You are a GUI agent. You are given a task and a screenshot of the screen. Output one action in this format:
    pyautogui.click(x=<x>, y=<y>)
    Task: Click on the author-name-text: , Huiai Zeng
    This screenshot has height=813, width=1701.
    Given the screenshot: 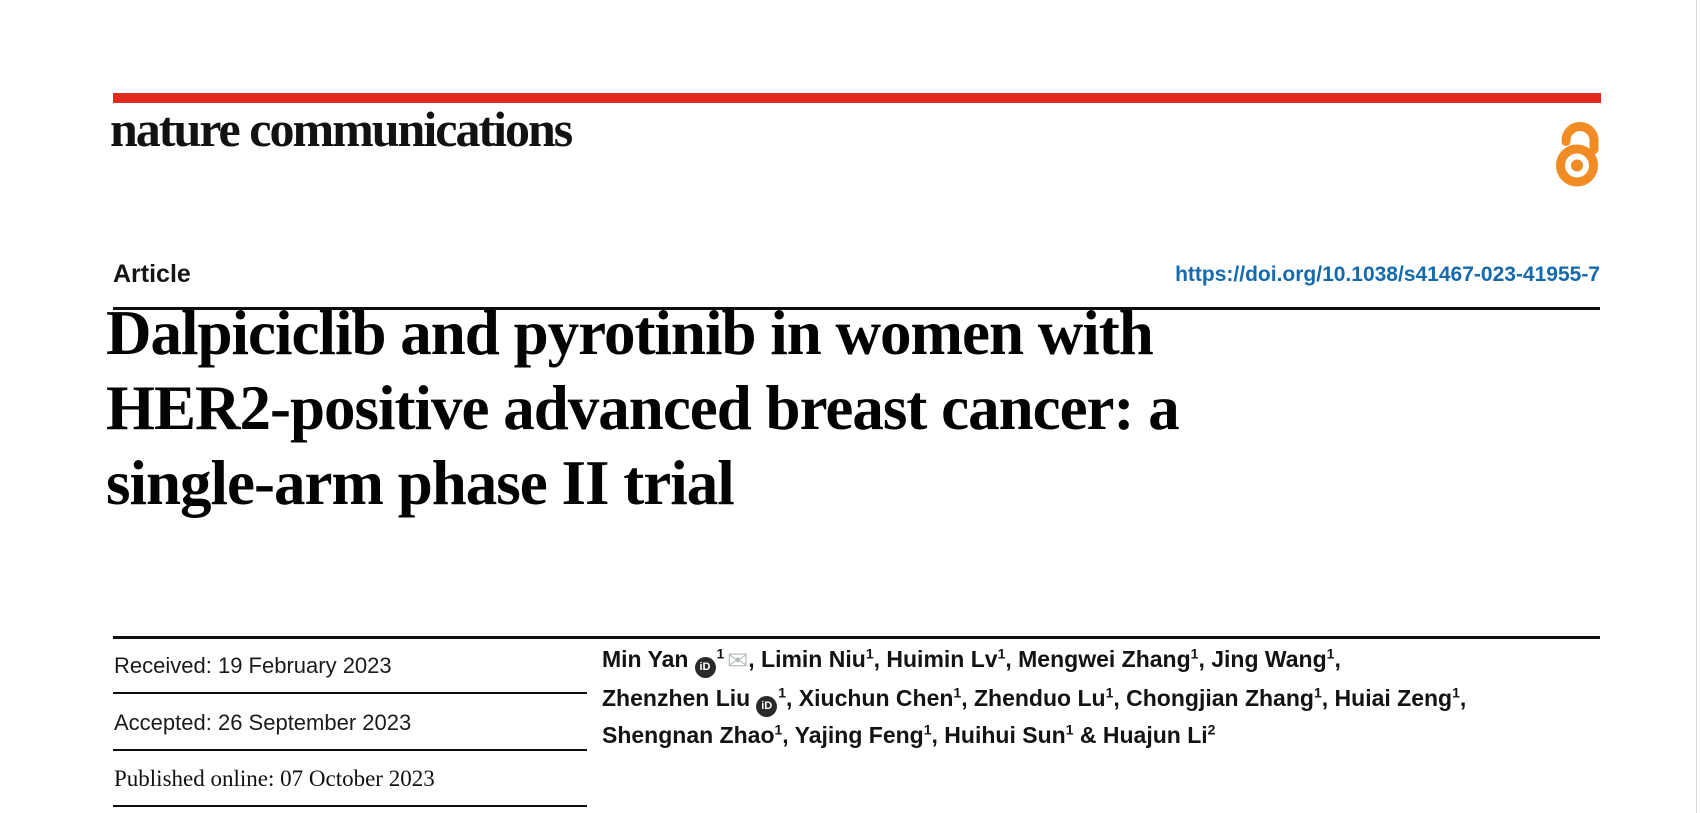 What is the action you would take?
    pyautogui.click(x=1387, y=697)
    